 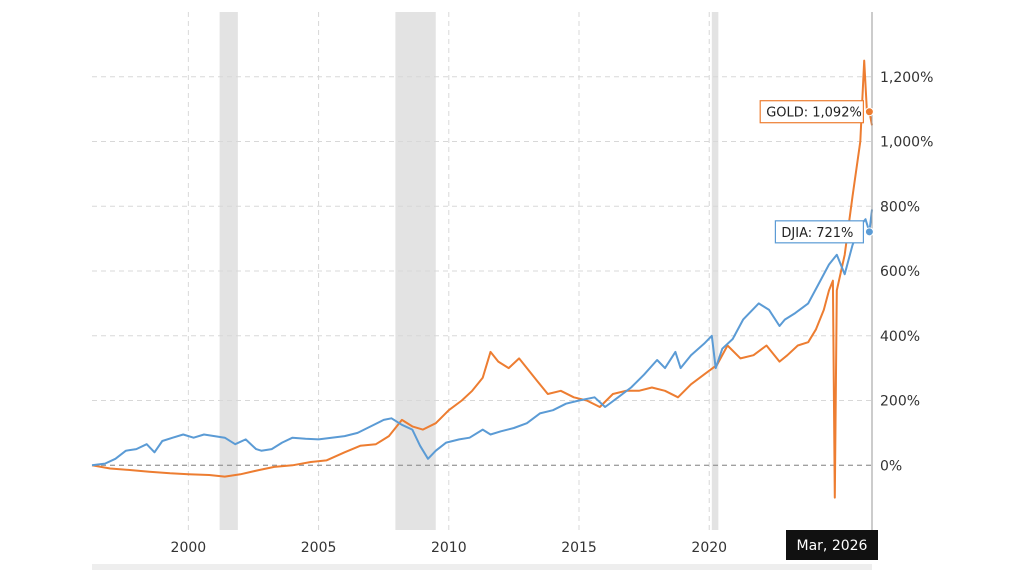 What do you see at coordinates (906, 143) in the screenshot?
I see `y-tick-label: 1,000%` at bounding box center [906, 143].